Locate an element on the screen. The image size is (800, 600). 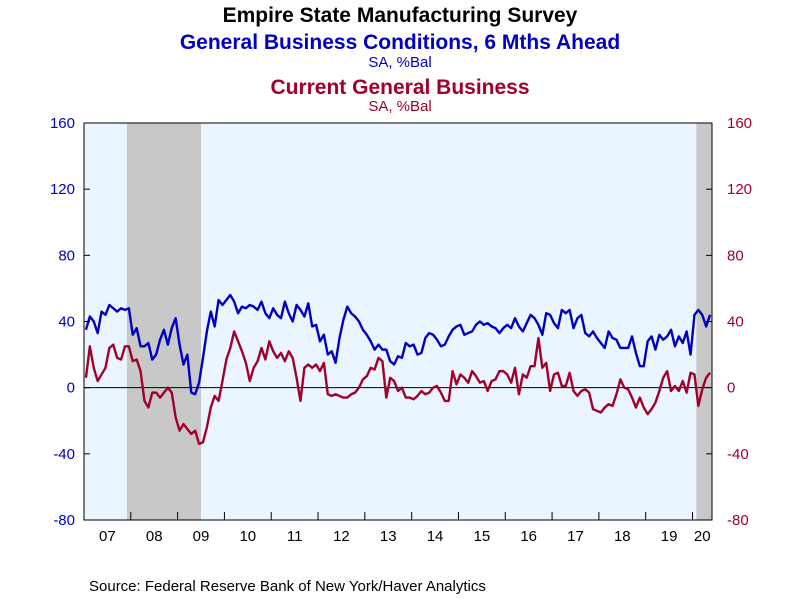
x-tick-label: 18 is located at coordinates (622, 536).